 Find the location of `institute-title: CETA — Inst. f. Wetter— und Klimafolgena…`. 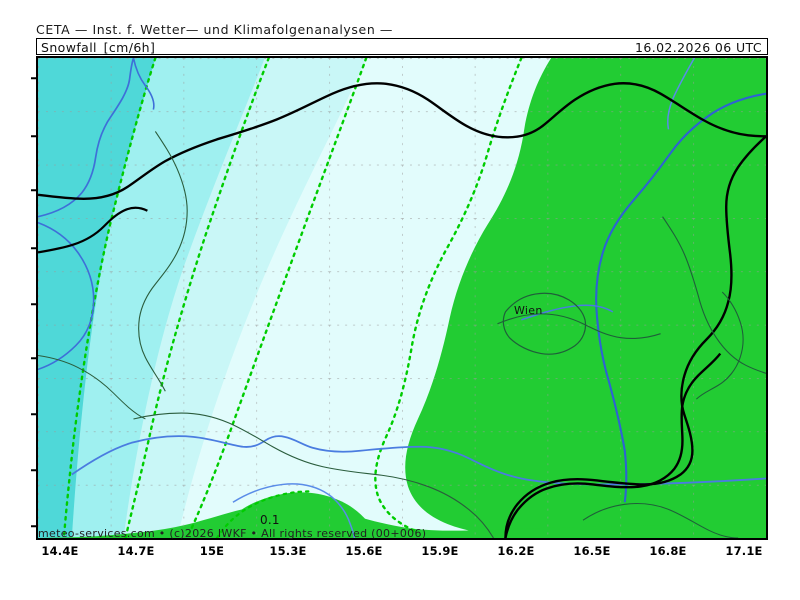

institute-title: CETA — Inst. f. Wetter— und Klimafolgena… is located at coordinates (215, 29).